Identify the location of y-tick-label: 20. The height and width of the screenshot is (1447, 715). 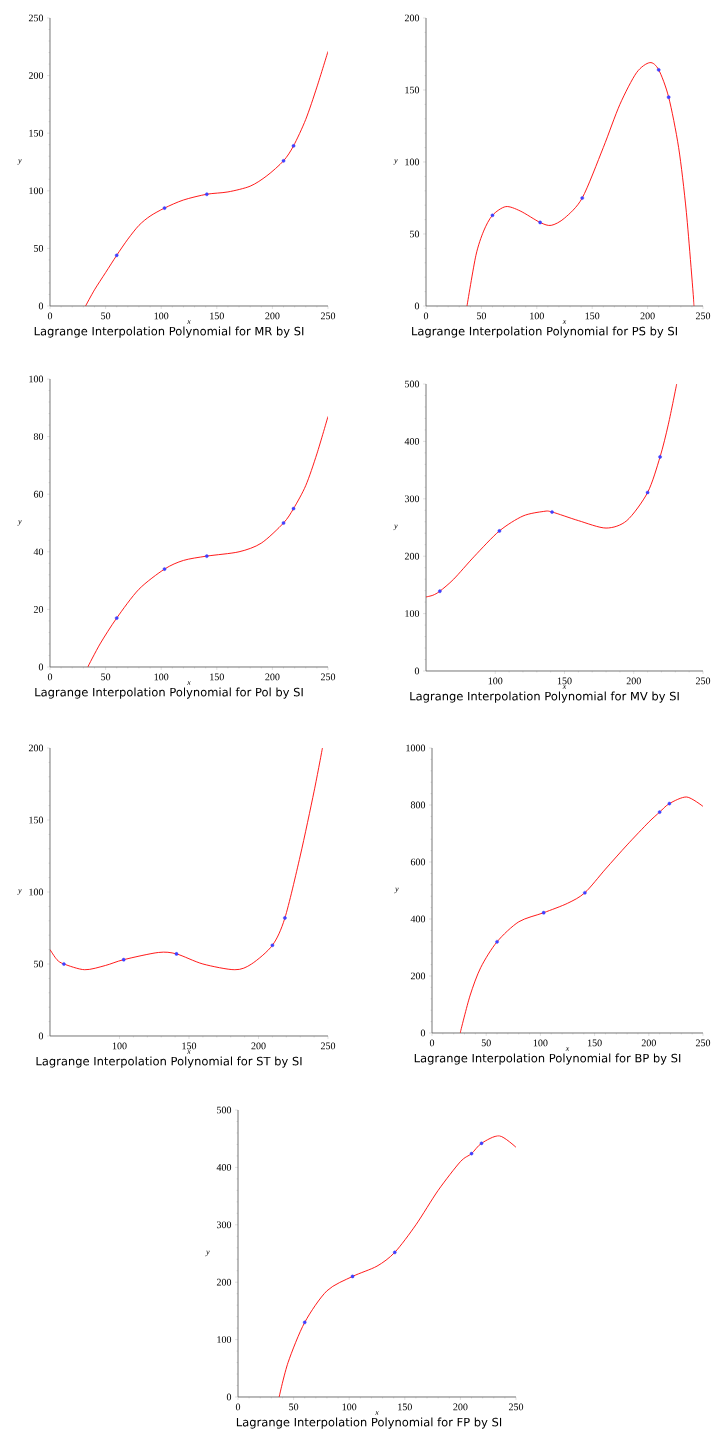
(38, 609).